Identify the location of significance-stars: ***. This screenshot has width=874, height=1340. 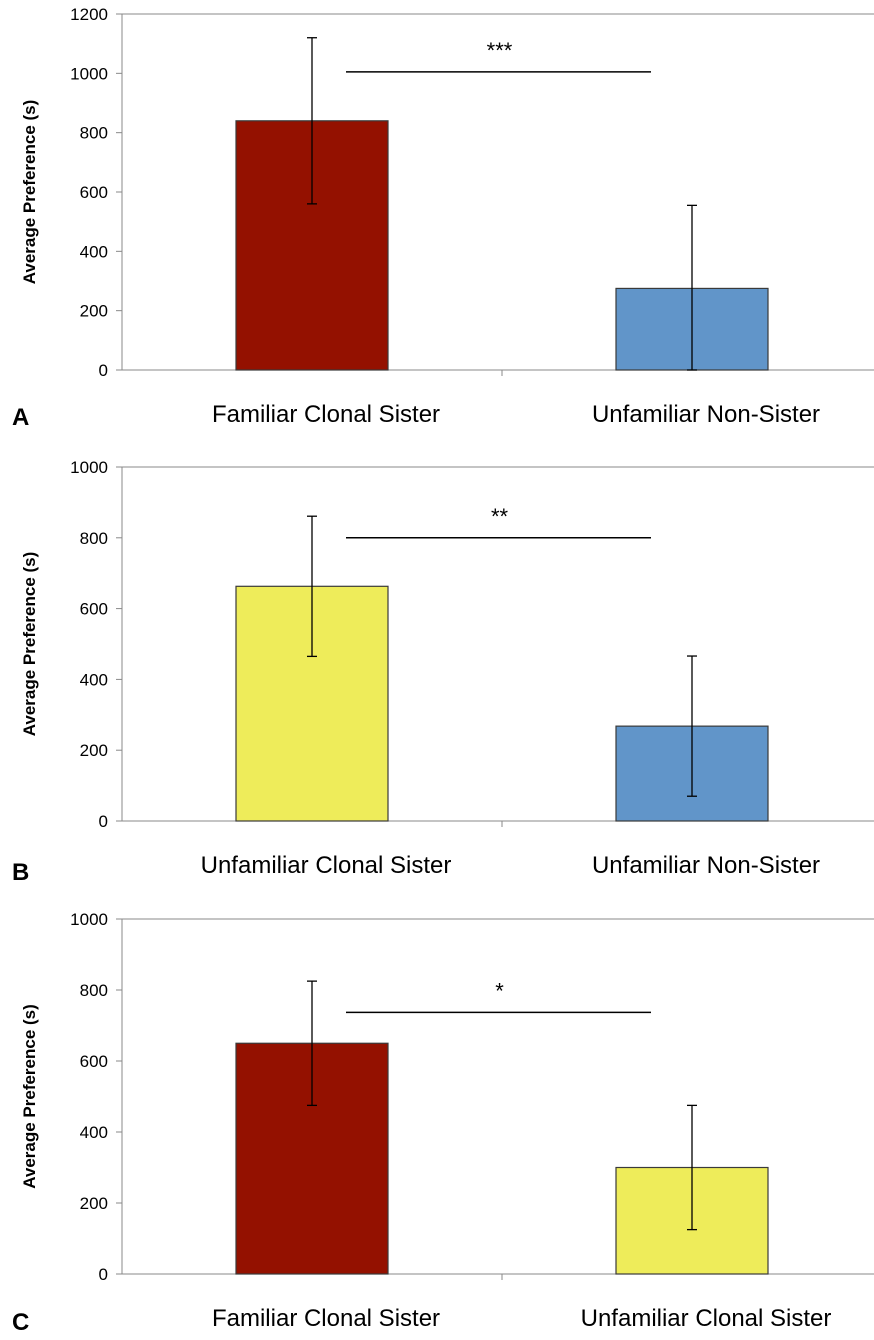
(500, 50).